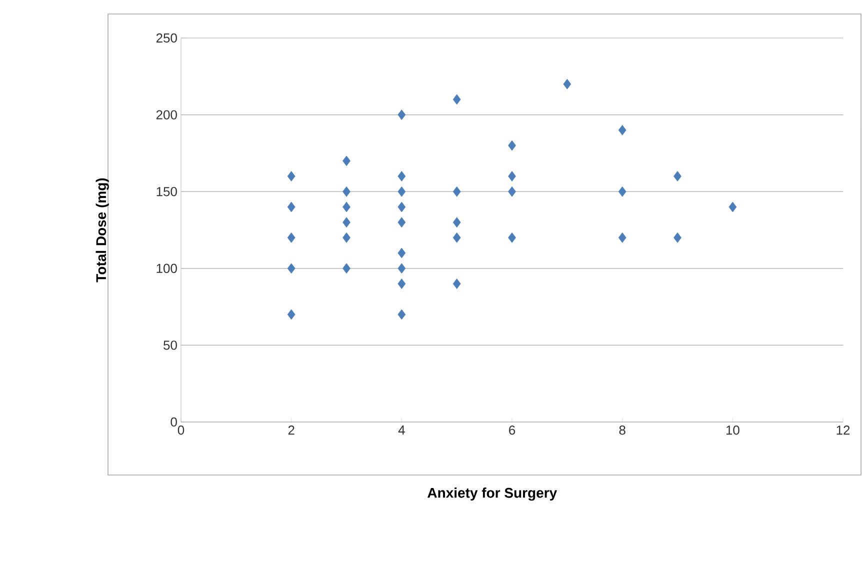 The image size is (862, 565). I want to click on y-tick-label: 0, so click(173, 422).